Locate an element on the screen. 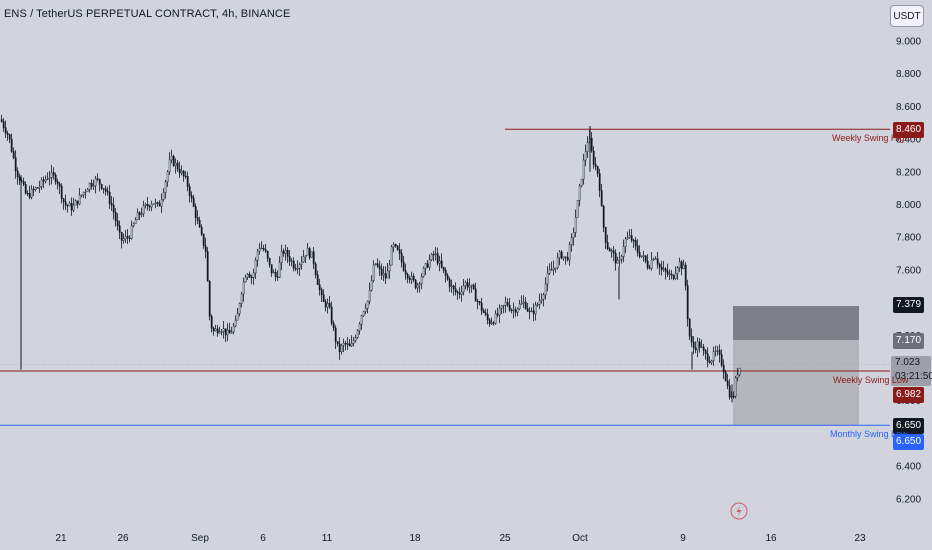 The height and width of the screenshot is (550, 932). y-tick-label: 6.200 is located at coordinates (908, 499).